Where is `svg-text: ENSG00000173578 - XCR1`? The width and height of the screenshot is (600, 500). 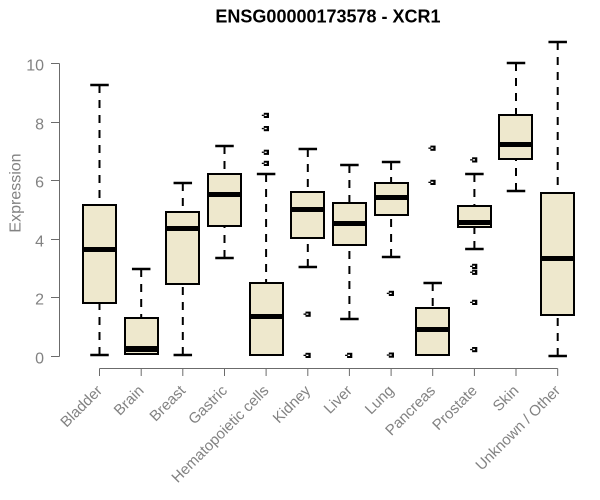
svg-text: ENSG00000173578 - XCR1 is located at coordinates (327, 17).